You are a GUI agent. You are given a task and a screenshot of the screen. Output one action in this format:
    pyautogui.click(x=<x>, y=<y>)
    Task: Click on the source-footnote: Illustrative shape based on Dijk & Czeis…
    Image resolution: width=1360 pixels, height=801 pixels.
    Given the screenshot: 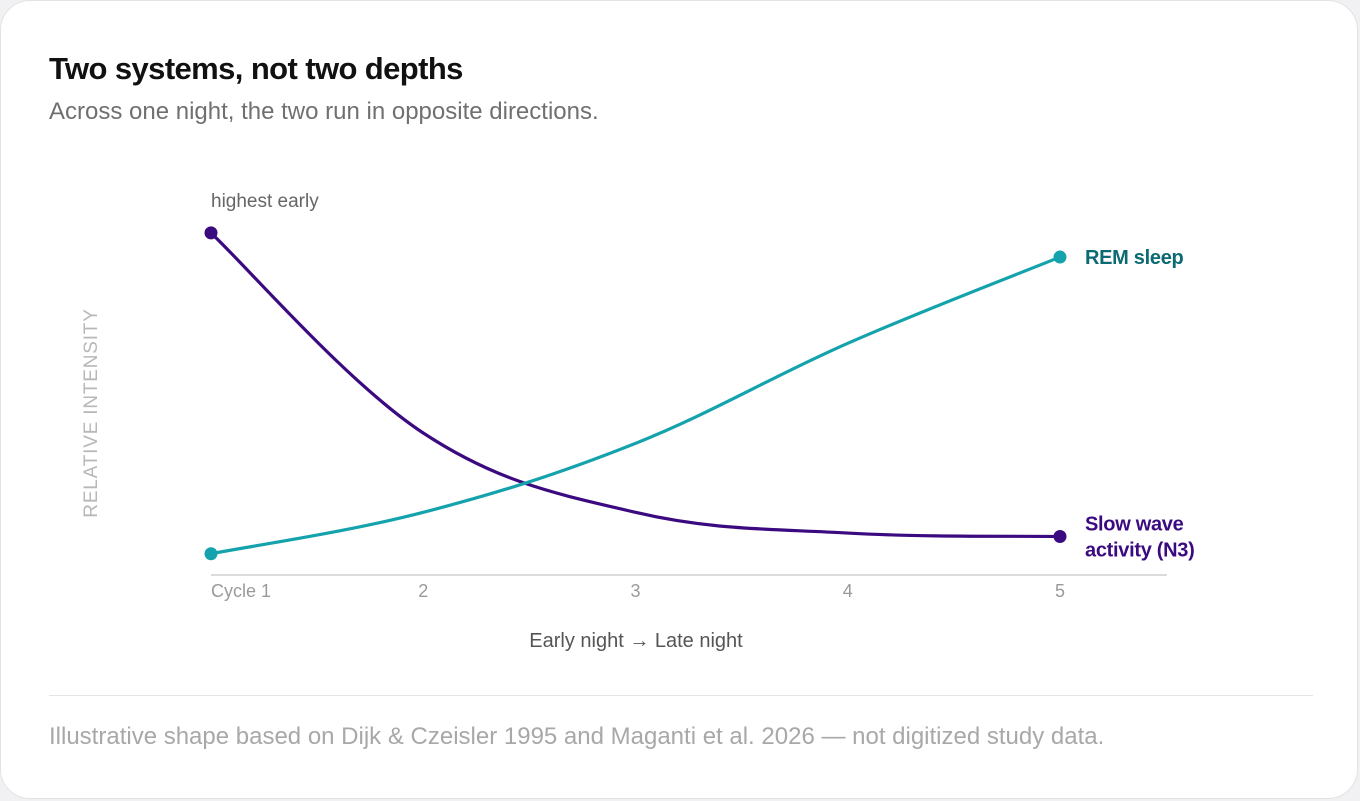 What is the action you would take?
    pyautogui.click(x=577, y=736)
    